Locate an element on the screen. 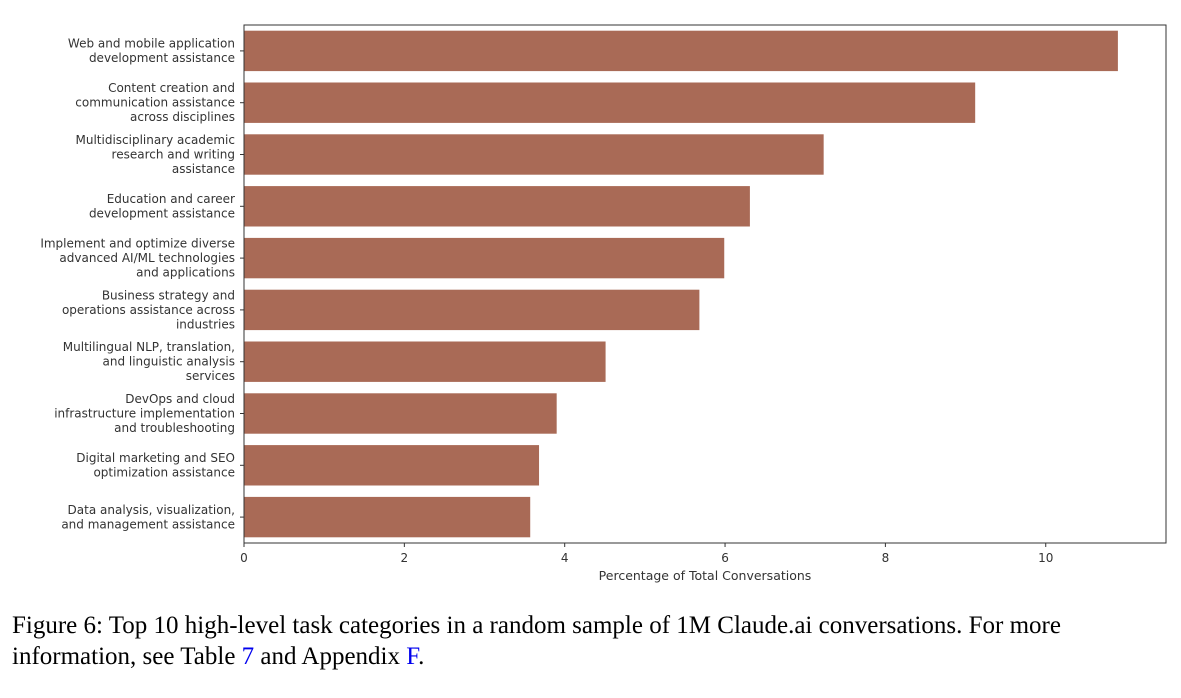  x-tick-label: 0 is located at coordinates (244, 558).